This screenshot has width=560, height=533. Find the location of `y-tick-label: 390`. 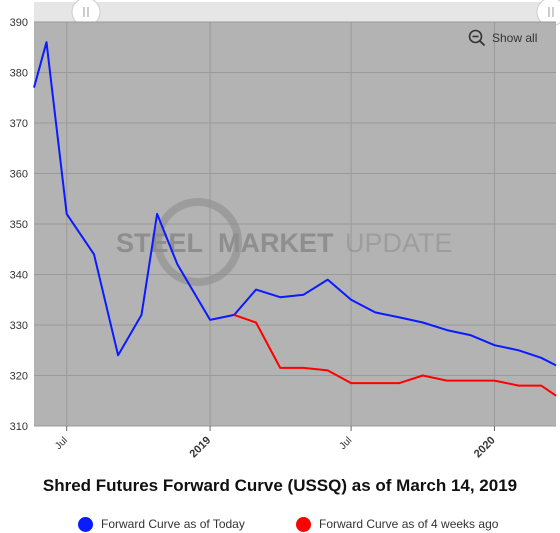

y-tick-label: 390 is located at coordinates (19, 23).